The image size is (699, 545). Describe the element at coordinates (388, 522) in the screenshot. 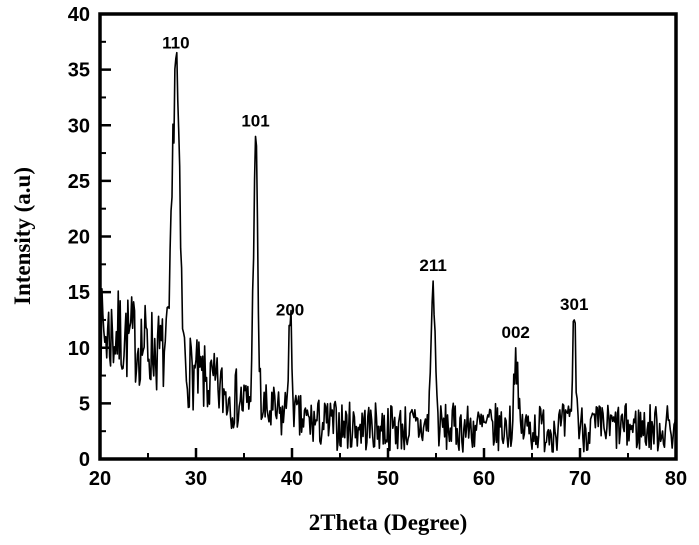

I see `x-axis-title: 2Theta (Degree)` at that location.